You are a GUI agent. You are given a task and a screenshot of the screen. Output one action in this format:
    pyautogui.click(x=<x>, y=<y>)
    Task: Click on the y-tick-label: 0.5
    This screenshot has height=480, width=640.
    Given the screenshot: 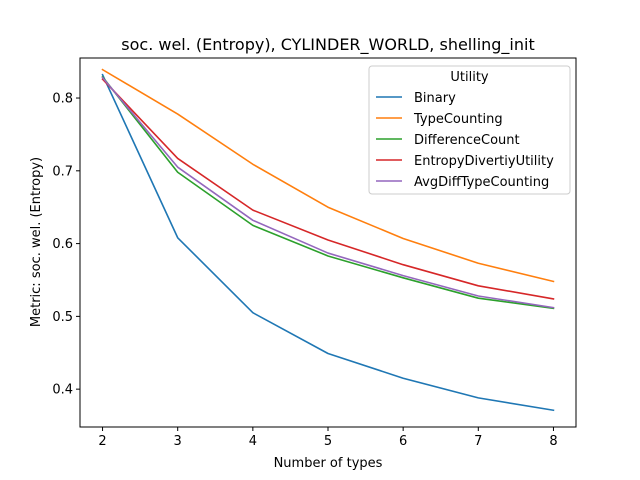 What is the action you would take?
    pyautogui.click(x=62, y=317)
    